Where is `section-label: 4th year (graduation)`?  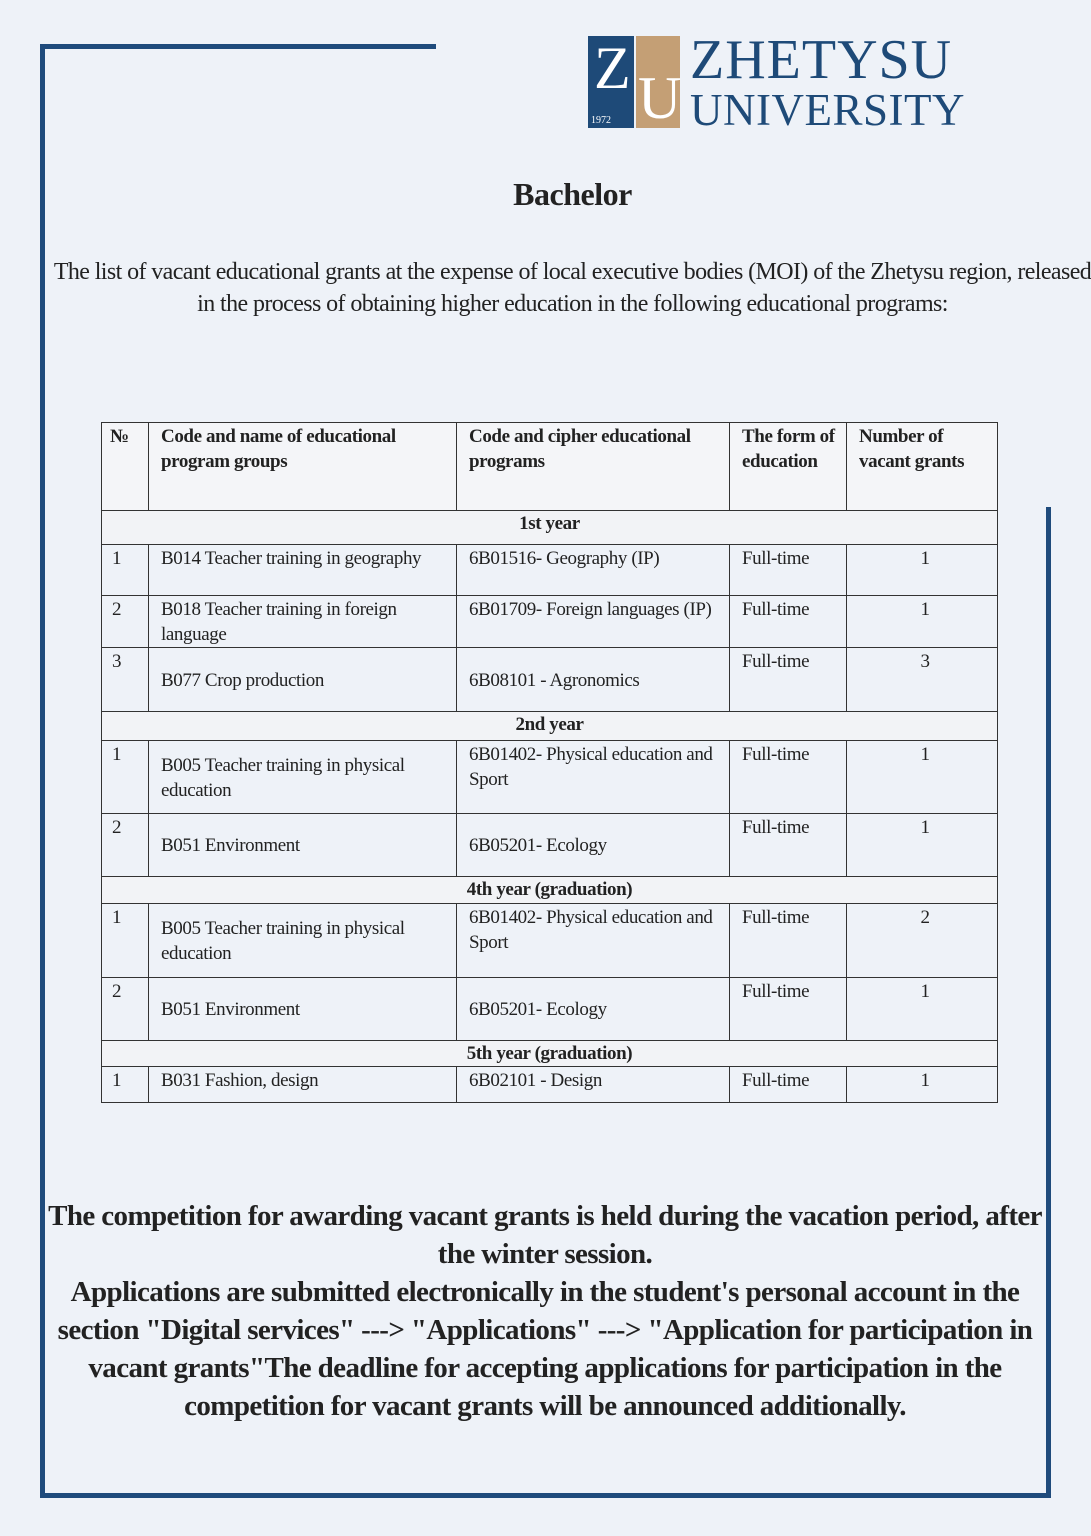
section-label: 4th year (graduation) is located at coordinates (549, 890).